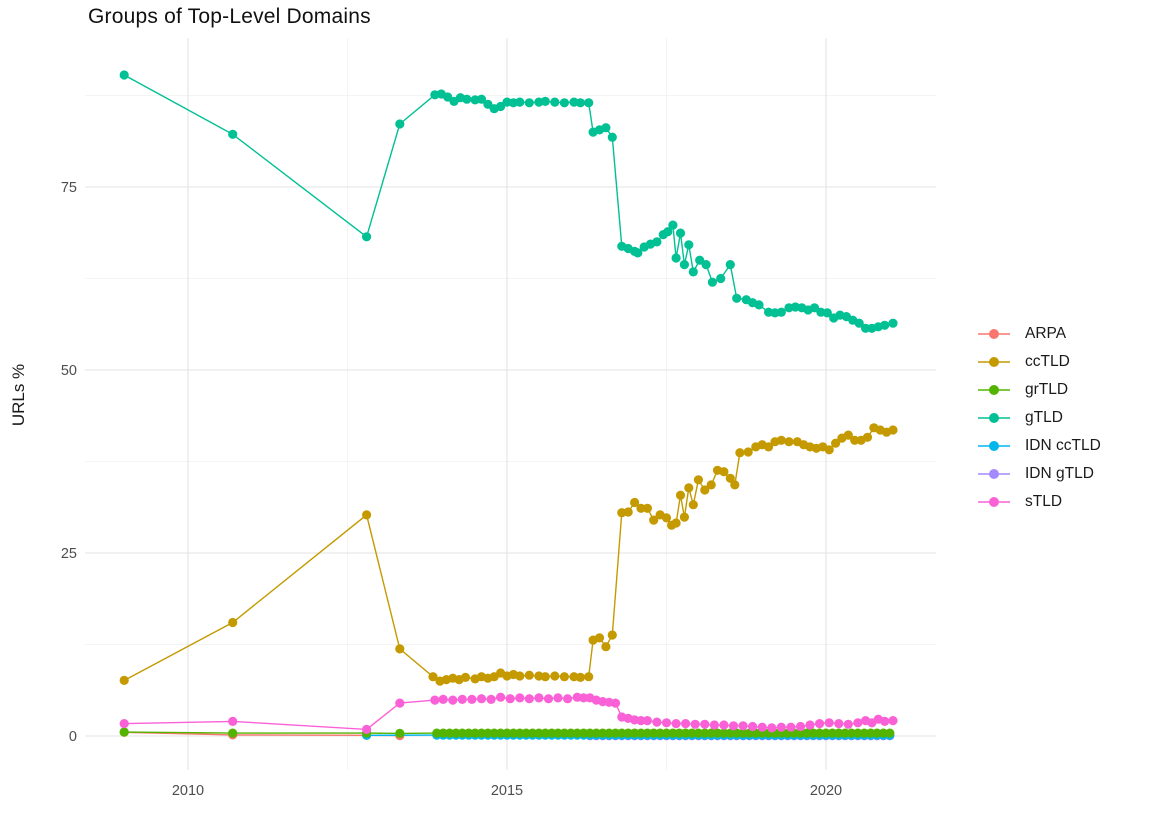  Describe the element at coordinates (19, 395) in the screenshot. I see `y-axis-title: URLs %` at that location.